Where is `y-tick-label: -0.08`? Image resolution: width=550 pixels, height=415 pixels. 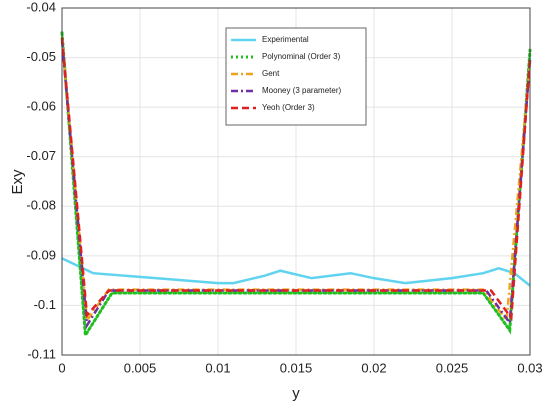
y-tick-label: -0.08 is located at coordinates (41, 205).